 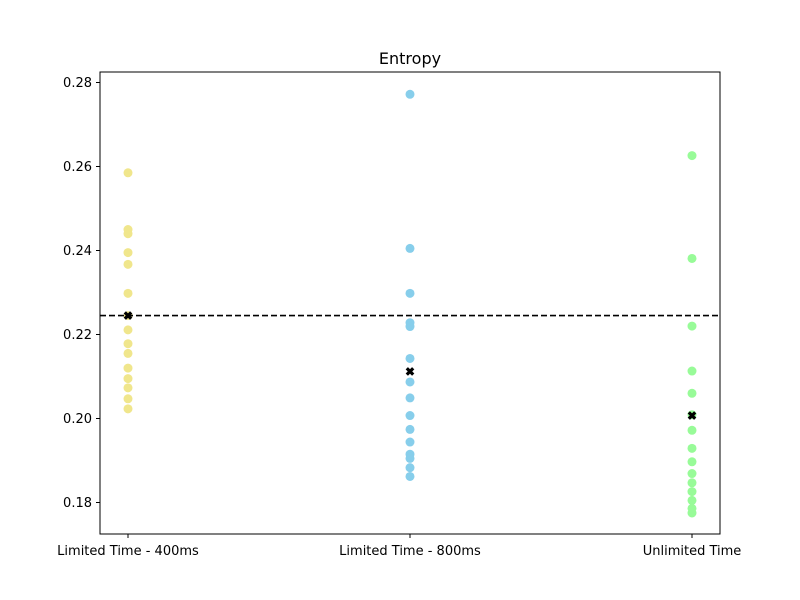 I want to click on y-tick-label: 0.18, so click(x=77, y=503).